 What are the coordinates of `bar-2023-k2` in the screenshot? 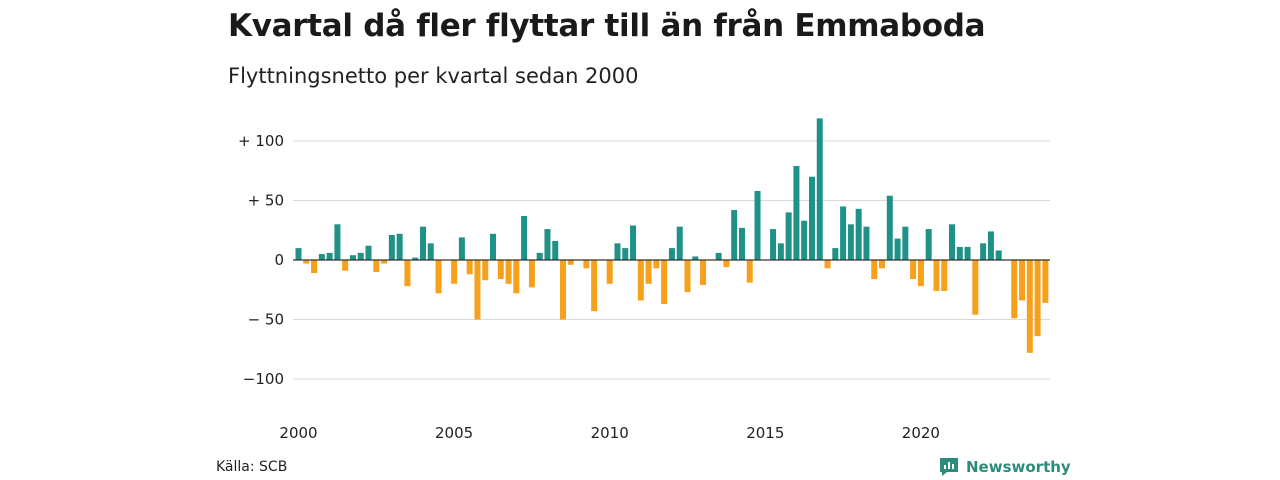 It's located at (1022, 280).